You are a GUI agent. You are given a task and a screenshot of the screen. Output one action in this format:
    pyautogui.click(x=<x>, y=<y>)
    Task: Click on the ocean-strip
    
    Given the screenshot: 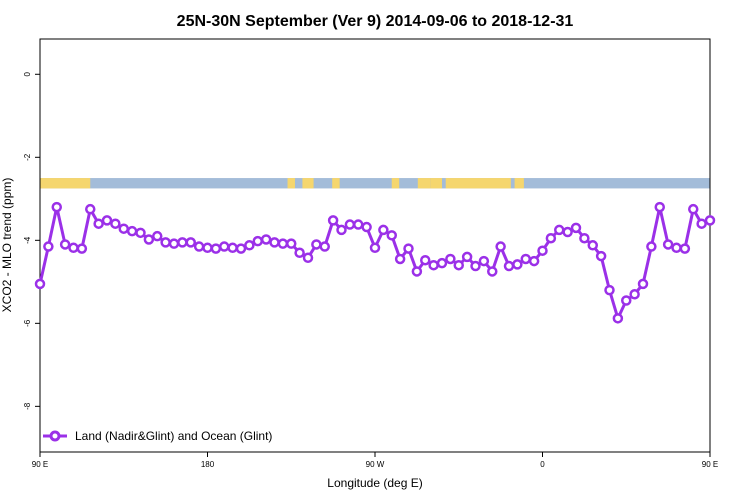 What is the action you would take?
    pyautogui.click(x=375, y=183)
    